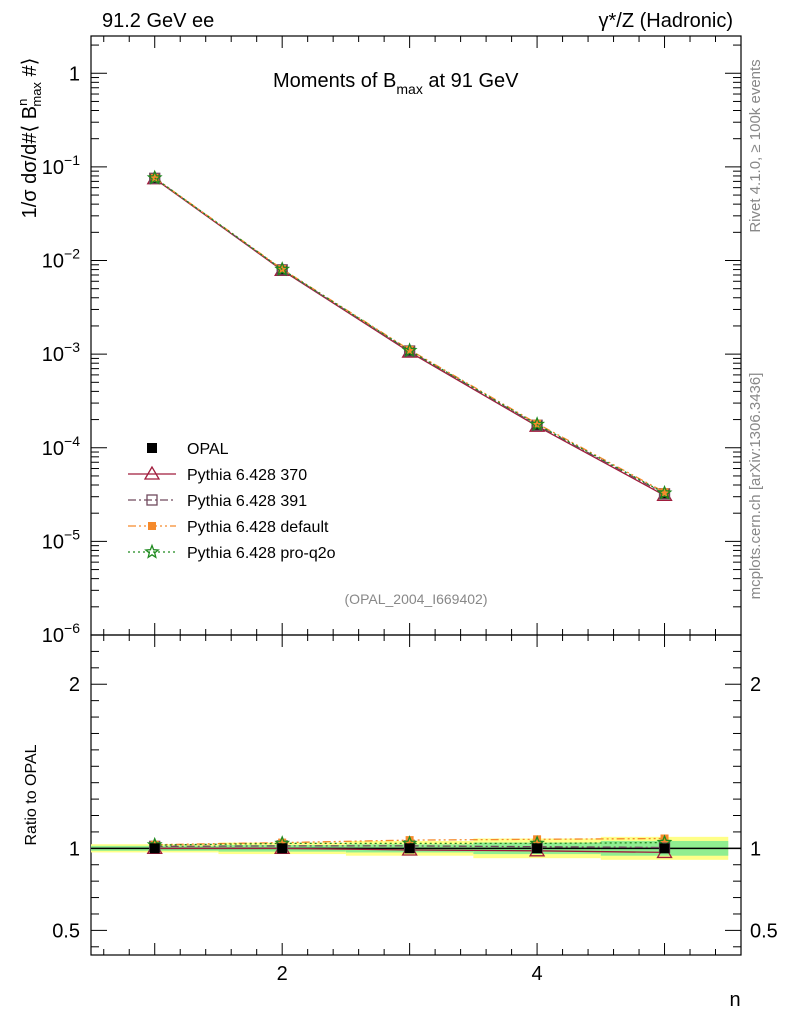  I want to click on ratio-y-label: Ratio to OPAL, so click(31, 794).